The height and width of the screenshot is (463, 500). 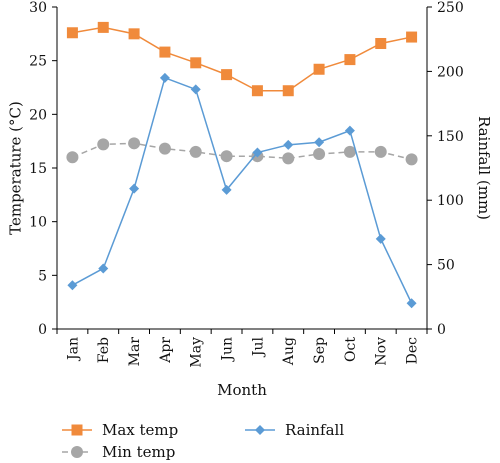 What do you see at coordinates (320, 350) in the screenshot?
I see `x-axis-tick-label: Sep` at bounding box center [320, 350].